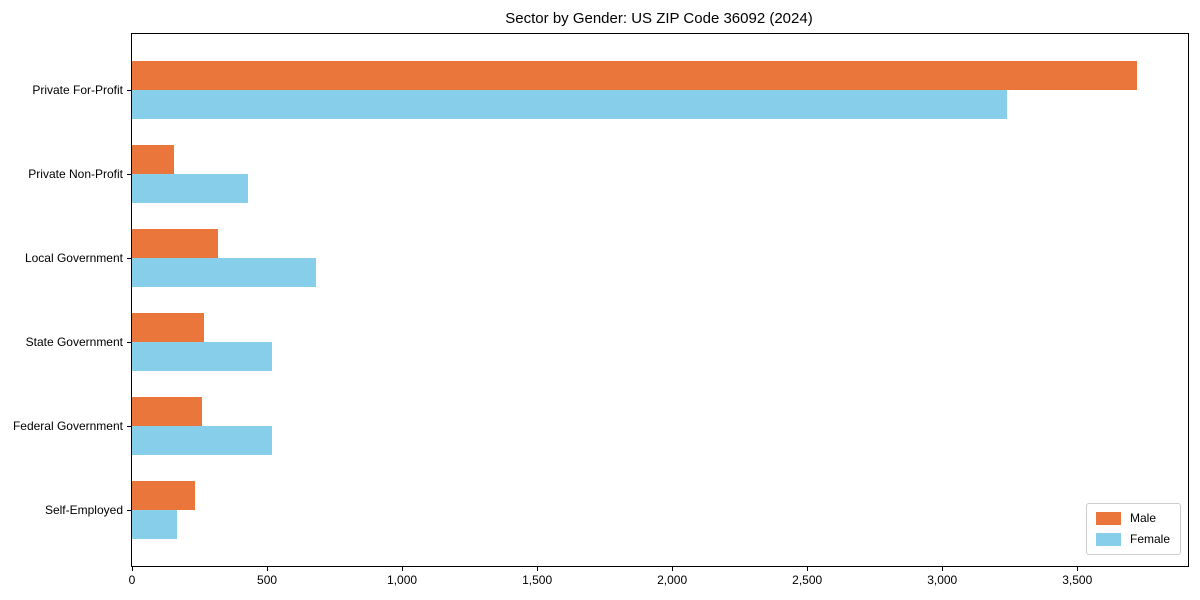 The width and height of the screenshot is (1200, 600). What do you see at coordinates (153, 159) in the screenshot?
I see `bar-male-private-non-profit` at bounding box center [153, 159].